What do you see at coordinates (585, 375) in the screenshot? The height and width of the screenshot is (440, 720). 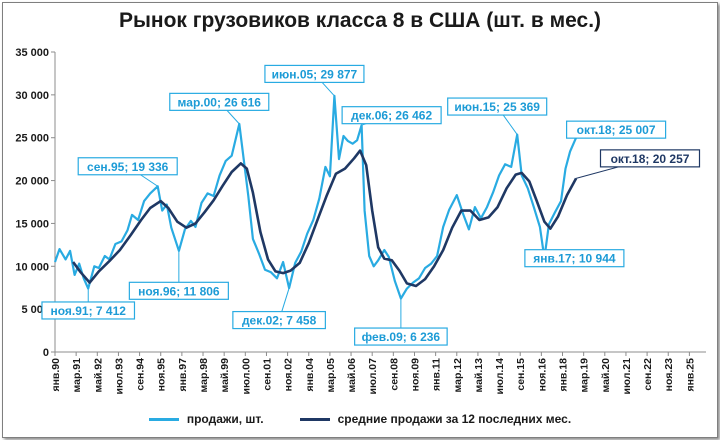 I see `x-tick-label: мар.19` at bounding box center [585, 375].